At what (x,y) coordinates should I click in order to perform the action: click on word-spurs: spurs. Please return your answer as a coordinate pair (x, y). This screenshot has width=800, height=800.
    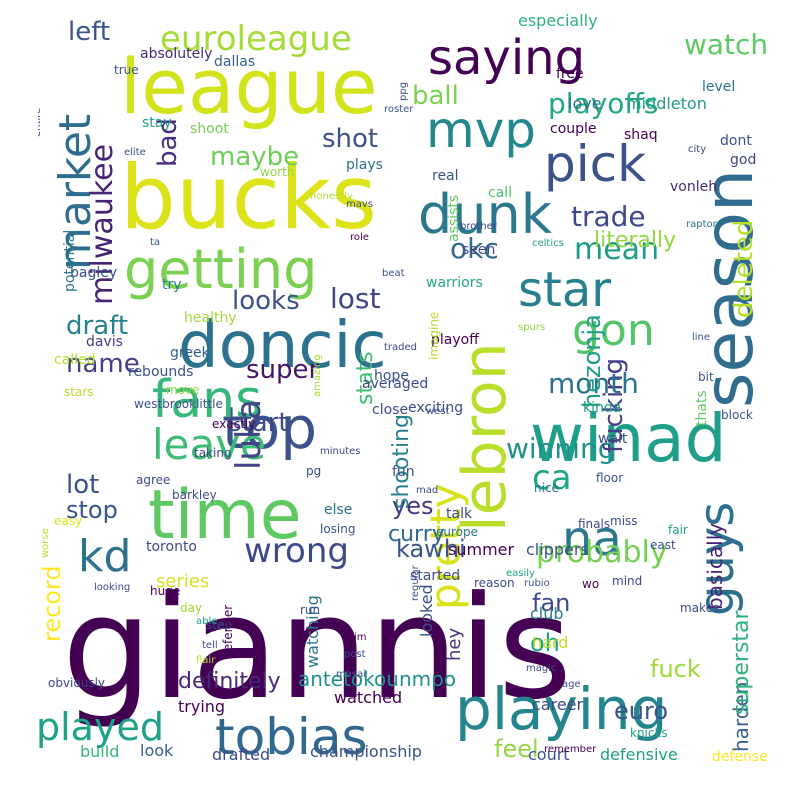
    Looking at the image, I should click on (531, 327).